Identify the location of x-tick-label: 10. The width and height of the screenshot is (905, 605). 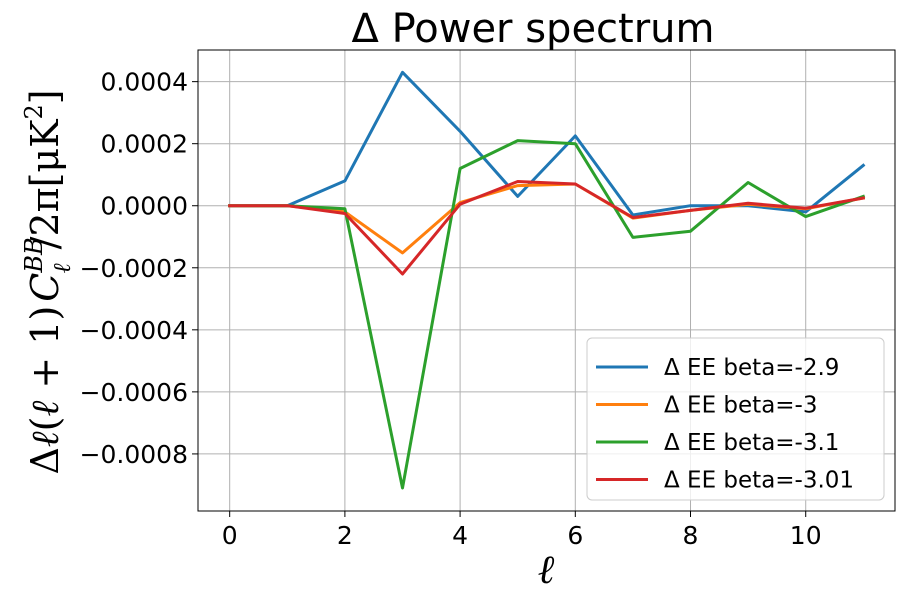
(806, 535).